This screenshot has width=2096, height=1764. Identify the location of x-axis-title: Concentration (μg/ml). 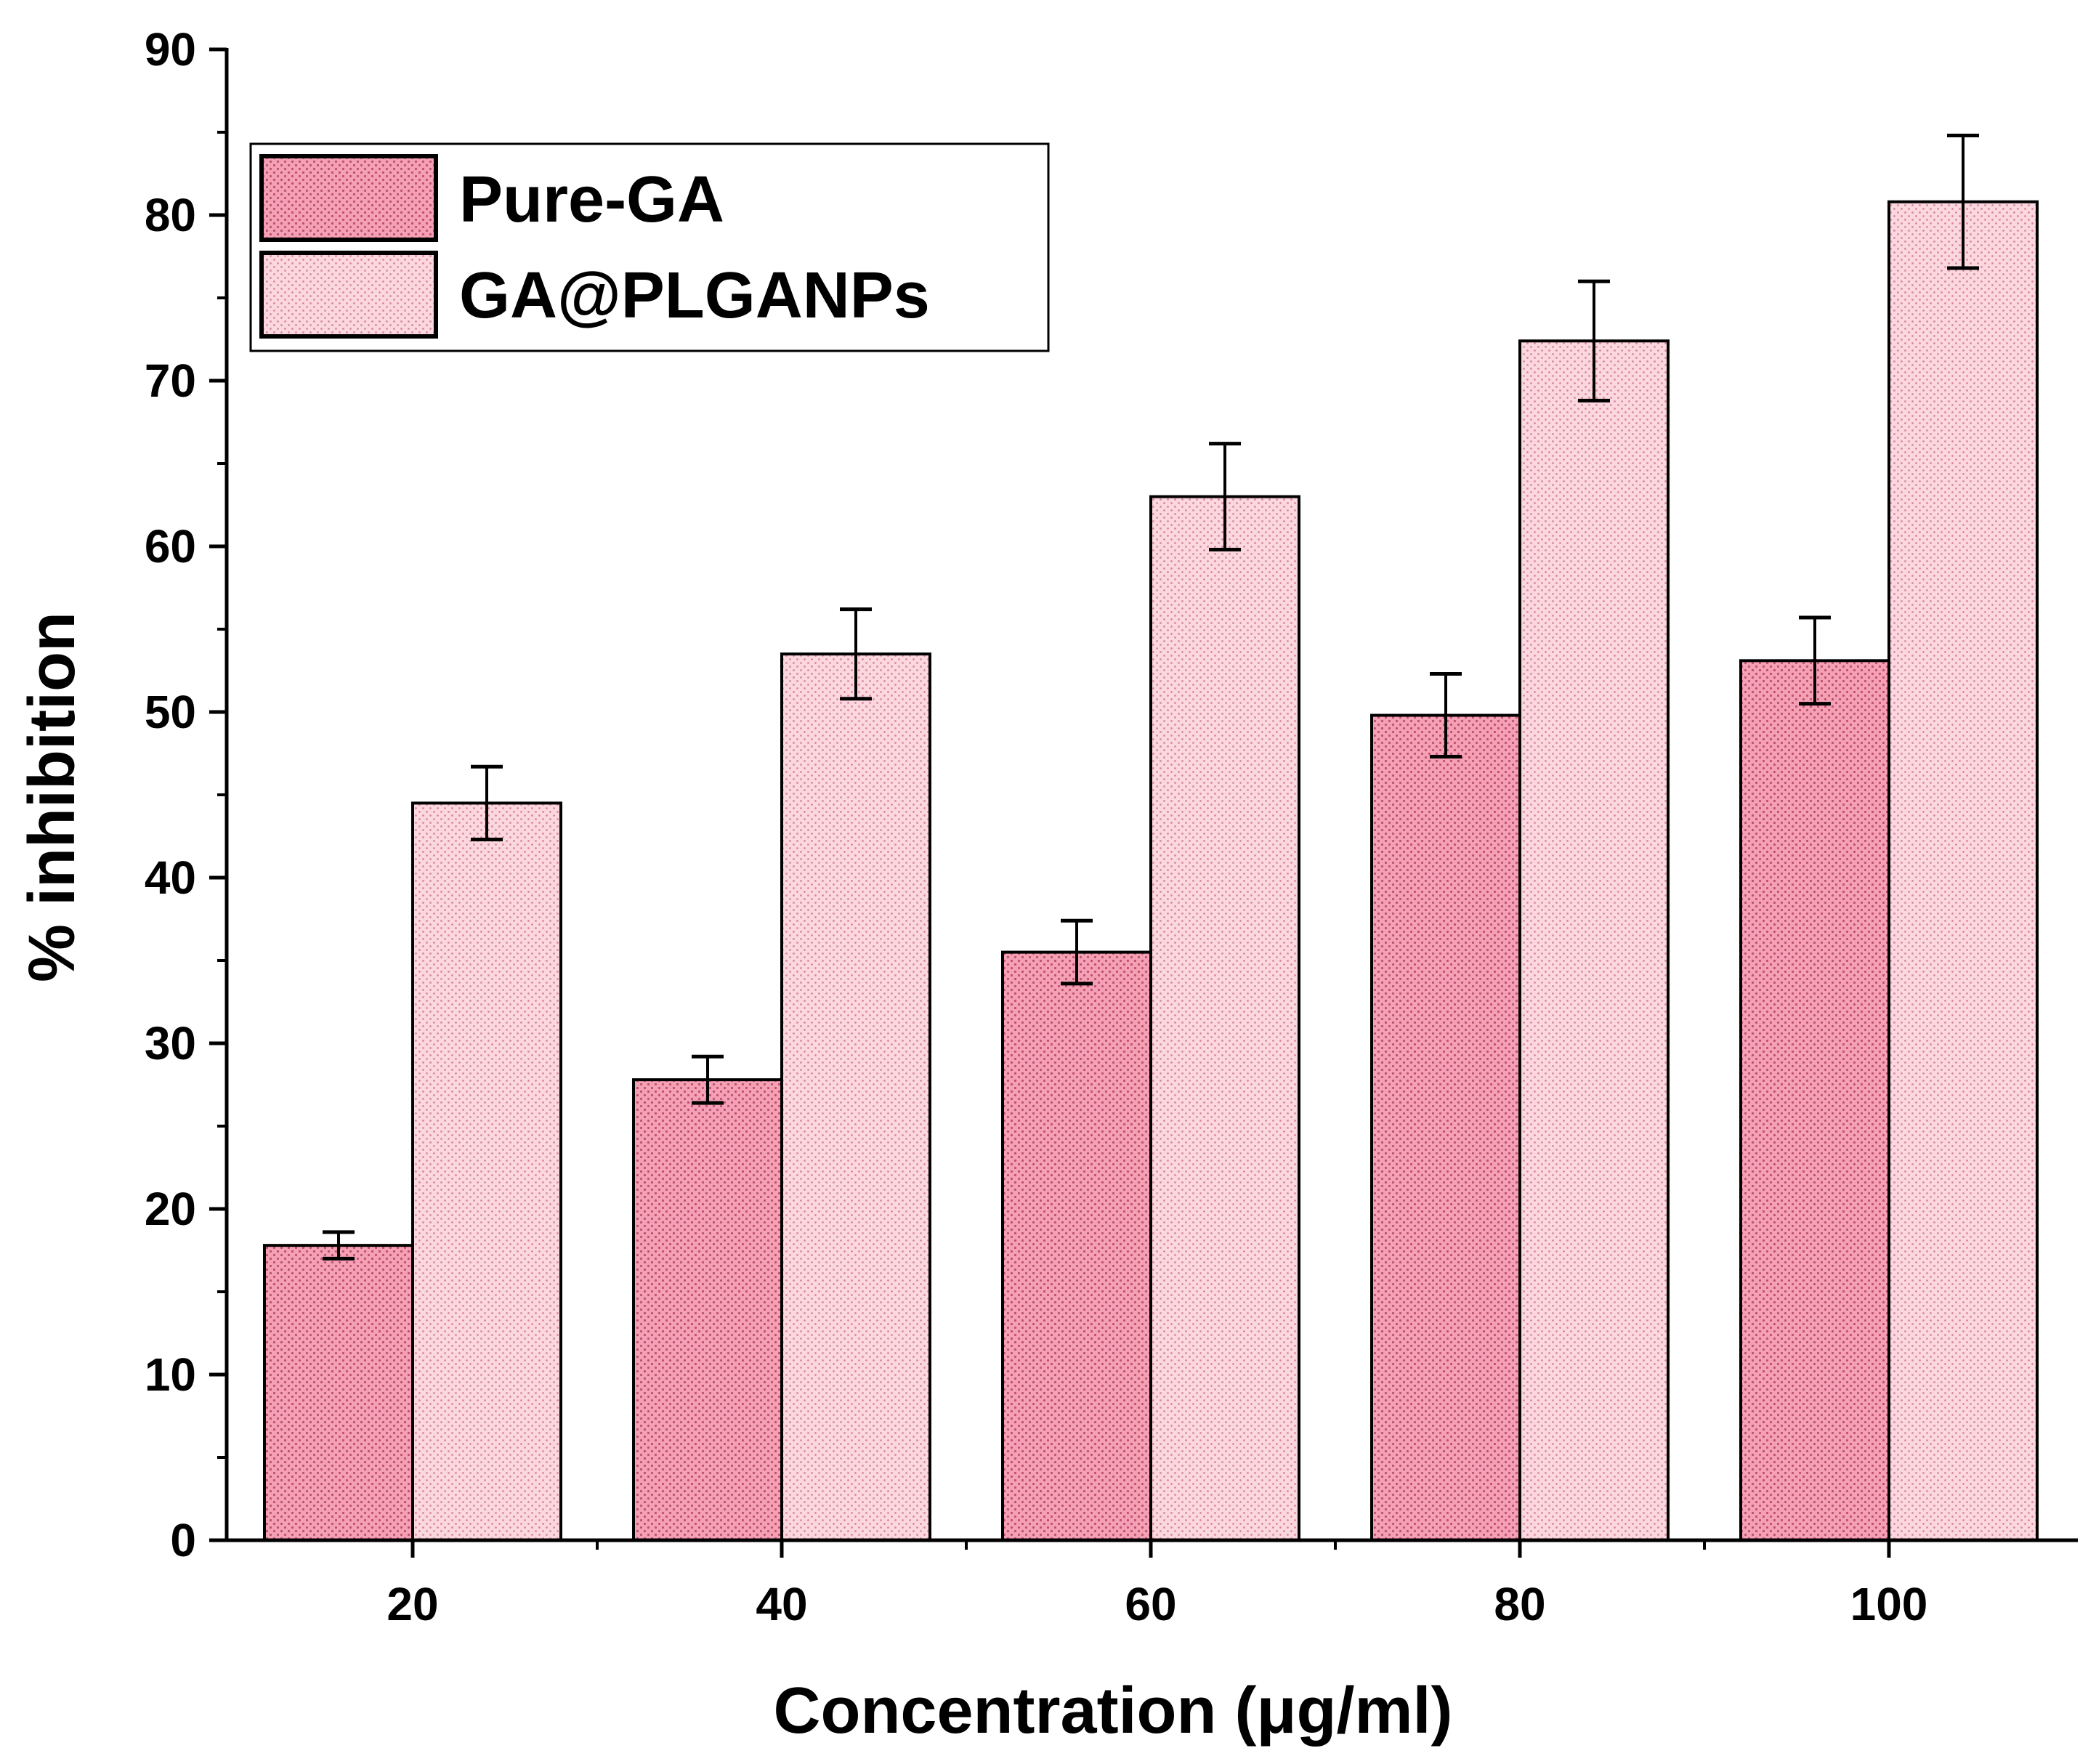
(1112, 1711).